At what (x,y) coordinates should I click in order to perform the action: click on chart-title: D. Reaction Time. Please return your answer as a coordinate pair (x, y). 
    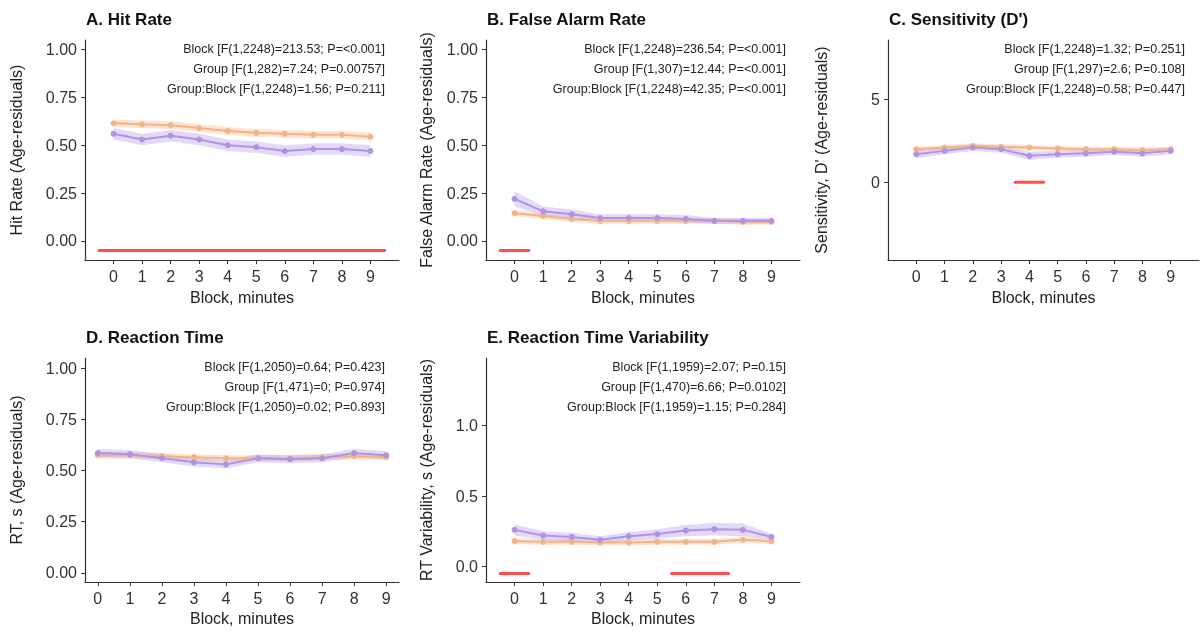
    Looking at the image, I should click on (155, 337).